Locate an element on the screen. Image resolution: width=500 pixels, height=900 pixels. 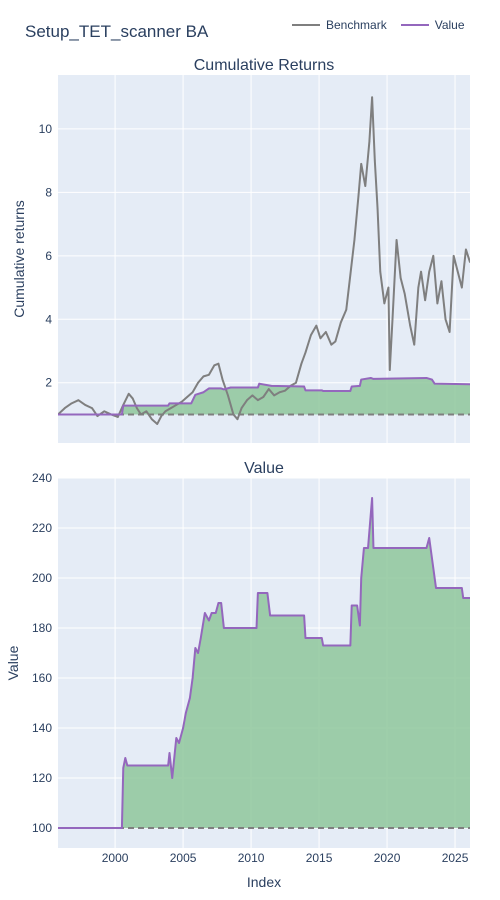
y-tick-label: 6 is located at coordinates (48, 256).